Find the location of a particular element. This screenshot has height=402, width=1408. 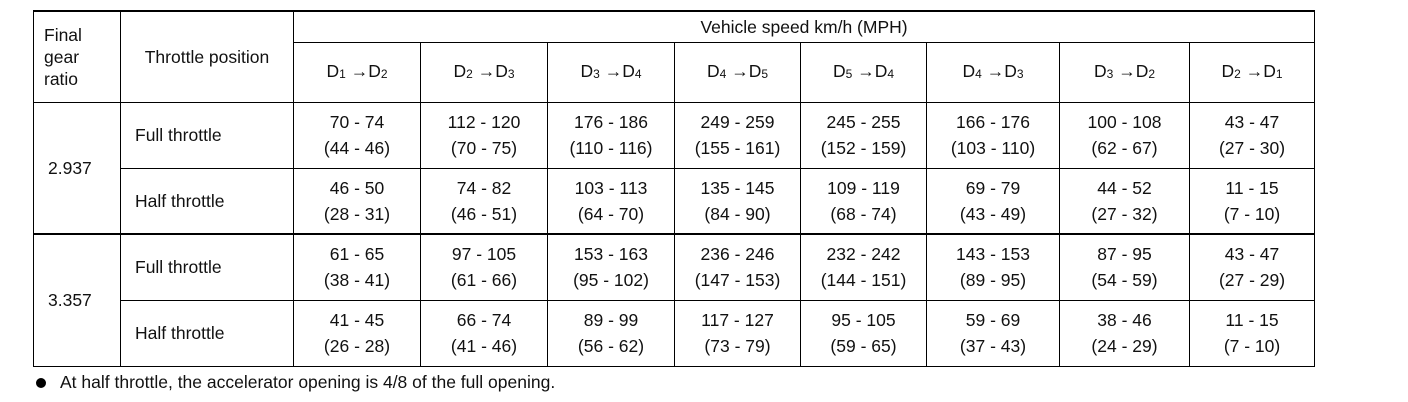

kmh: 11 - 15 is located at coordinates (1252, 187).